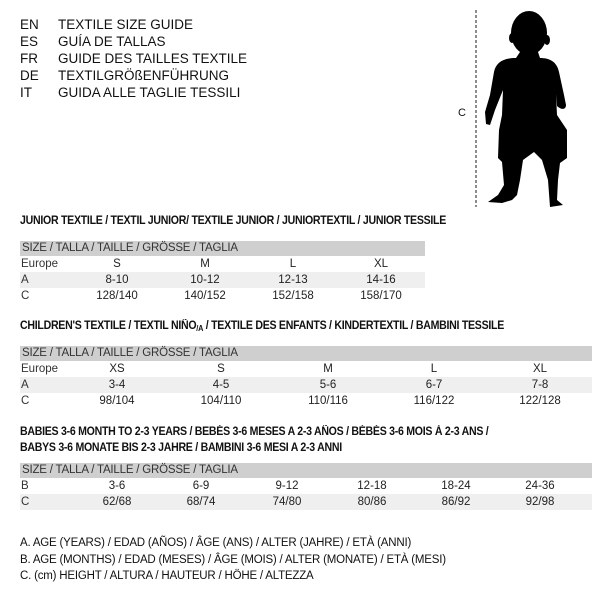  I want to click on table-row: A 8-10 10-12 12-13 14-16, so click(222, 280).